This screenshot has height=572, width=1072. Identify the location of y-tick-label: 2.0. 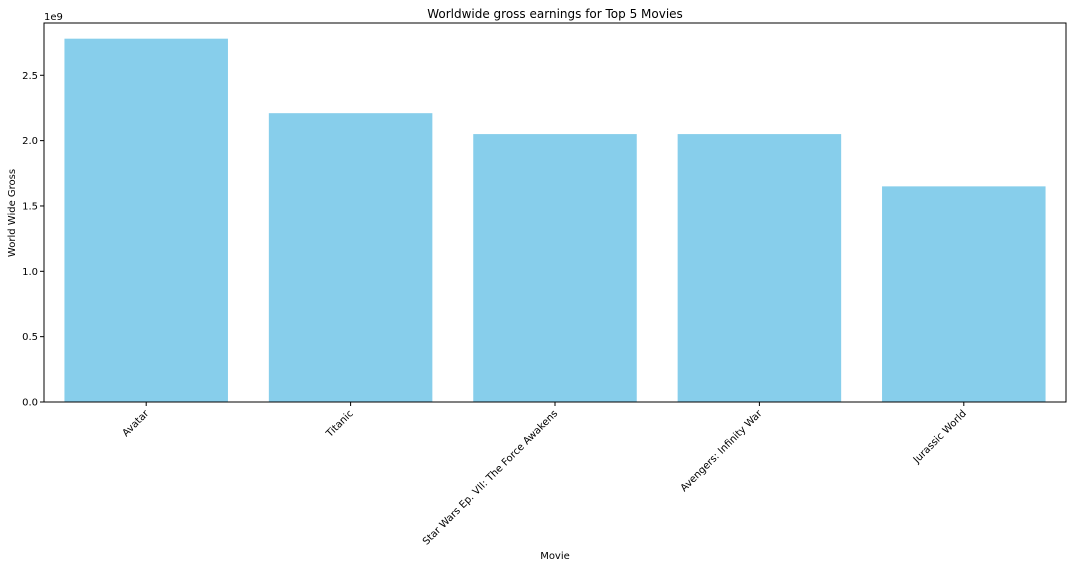
(30, 141).